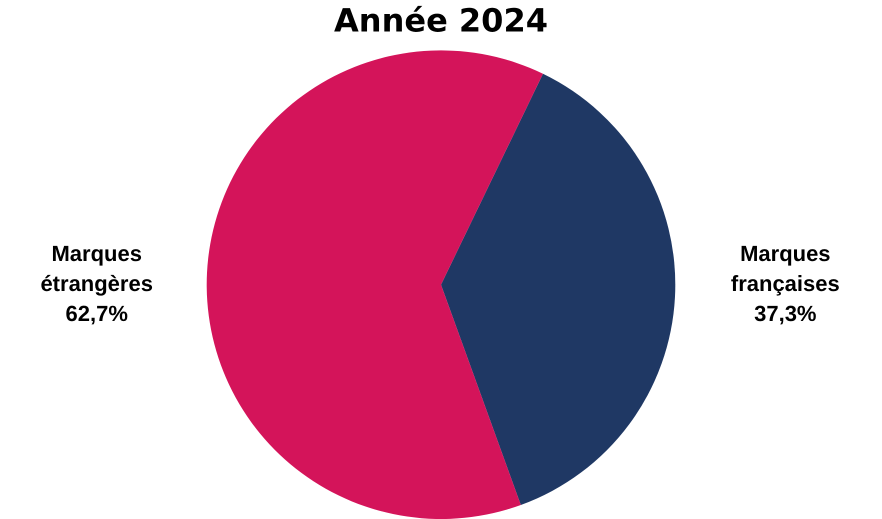  Describe the element at coordinates (97, 313) in the screenshot. I see `data-label: 62,7%` at that location.